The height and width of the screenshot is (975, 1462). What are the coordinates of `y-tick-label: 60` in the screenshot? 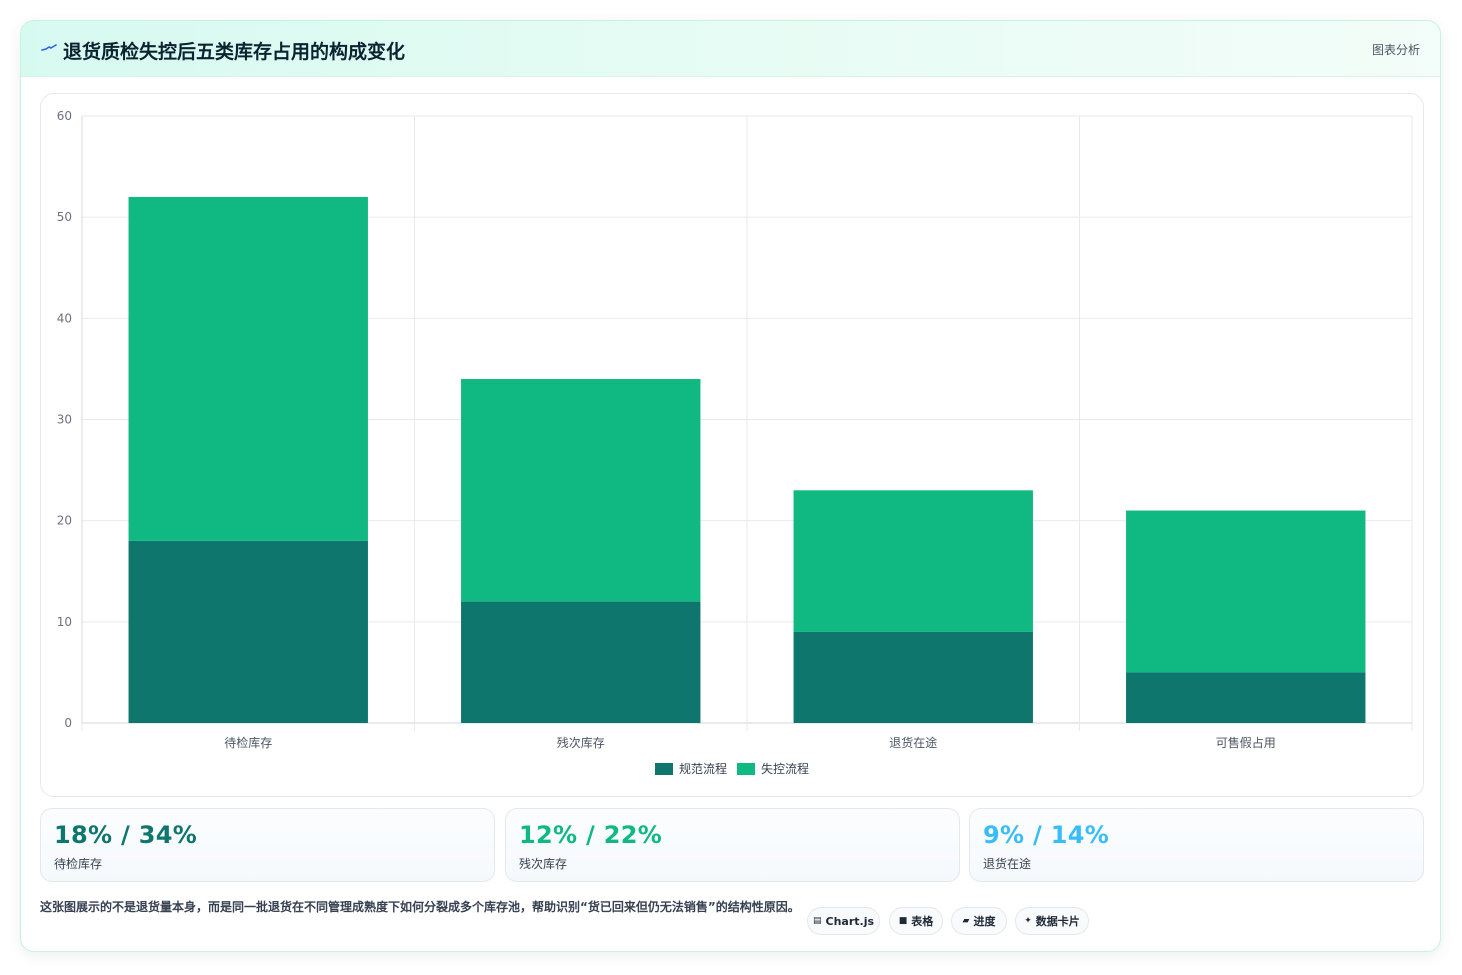 It's located at (64, 116).